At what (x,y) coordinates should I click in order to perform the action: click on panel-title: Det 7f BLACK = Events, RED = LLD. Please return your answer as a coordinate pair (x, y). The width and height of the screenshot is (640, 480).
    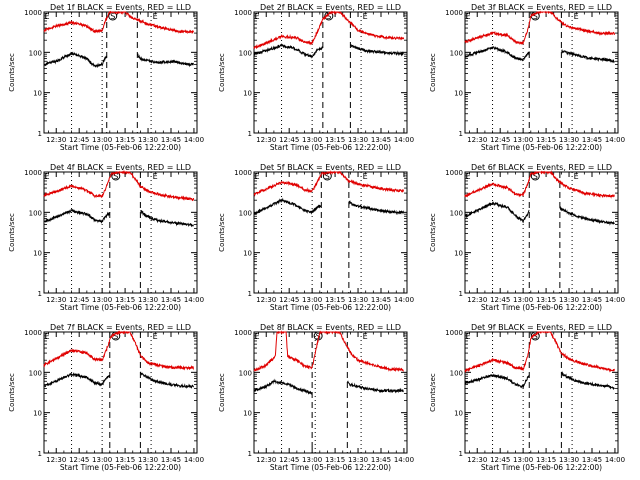
    Looking at the image, I should click on (120, 327).